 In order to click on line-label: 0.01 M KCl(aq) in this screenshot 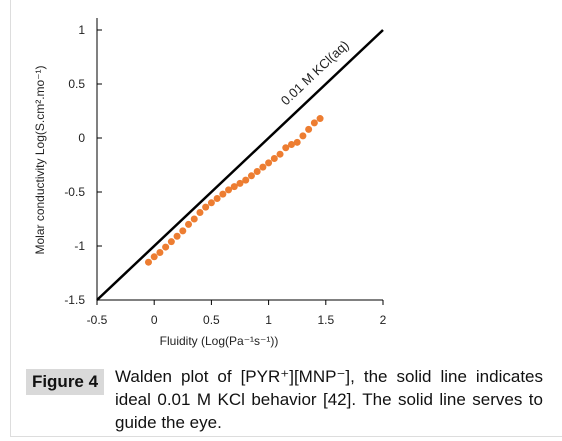, I will do `click(315, 72)`.